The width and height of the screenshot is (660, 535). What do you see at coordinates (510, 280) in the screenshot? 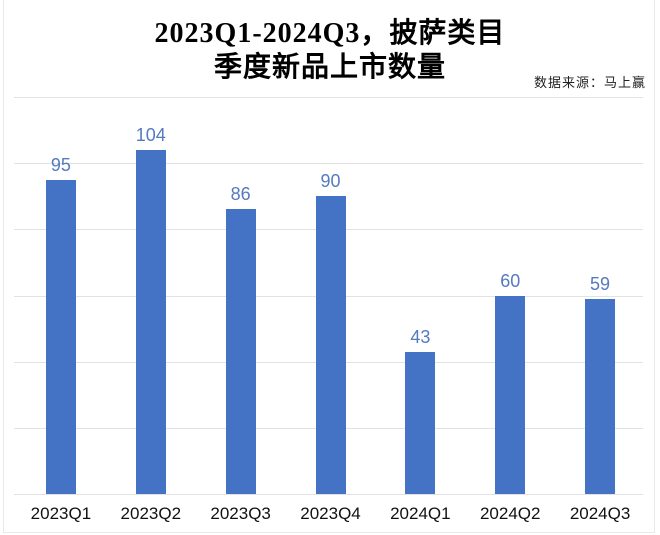
I see `bar-value-label-2024Q2: 60` at bounding box center [510, 280].